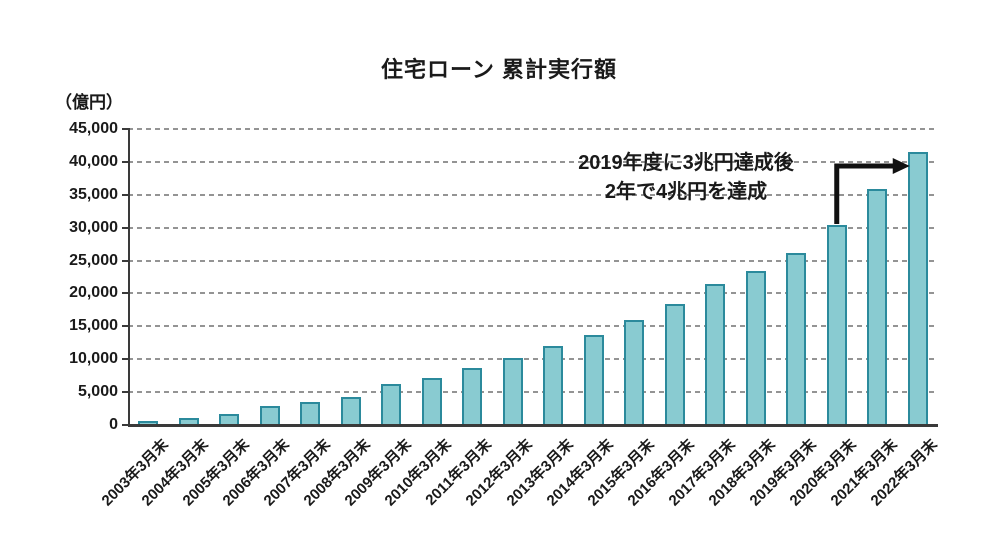 This screenshot has height=535, width=998. I want to click on chart-title: 住宅ローン 累計実行額, so click(498, 69).